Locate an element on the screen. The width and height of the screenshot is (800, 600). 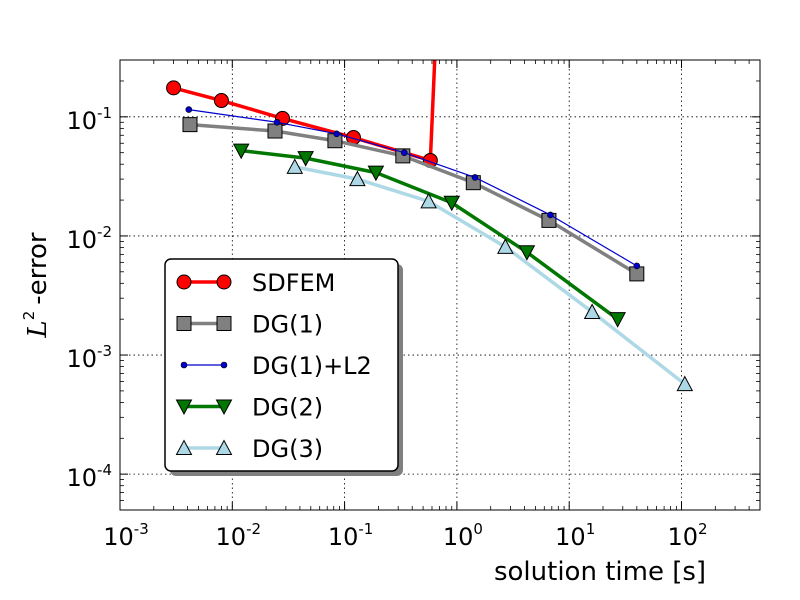
legend-label: DG(2) is located at coordinates (287, 408).